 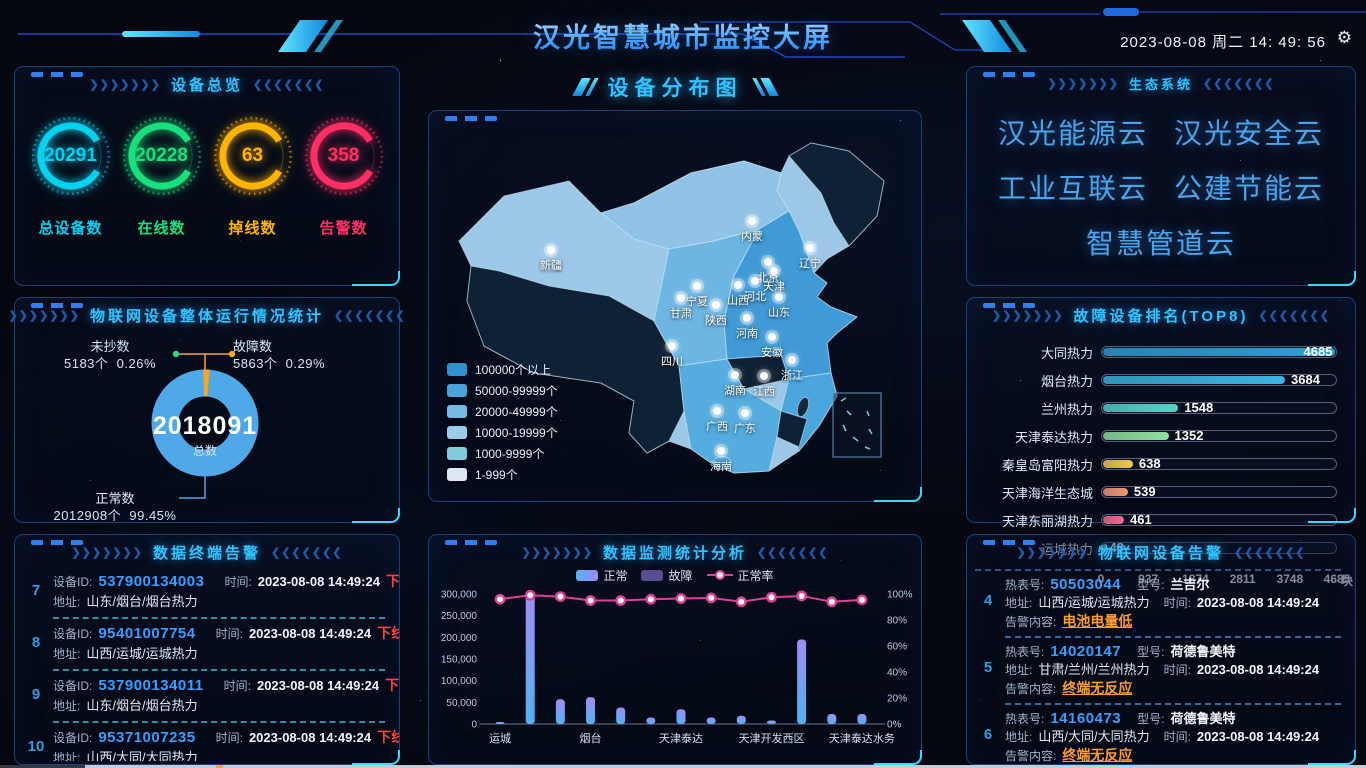 I want to click on svg-text: 200,000, so click(x=459, y=638).